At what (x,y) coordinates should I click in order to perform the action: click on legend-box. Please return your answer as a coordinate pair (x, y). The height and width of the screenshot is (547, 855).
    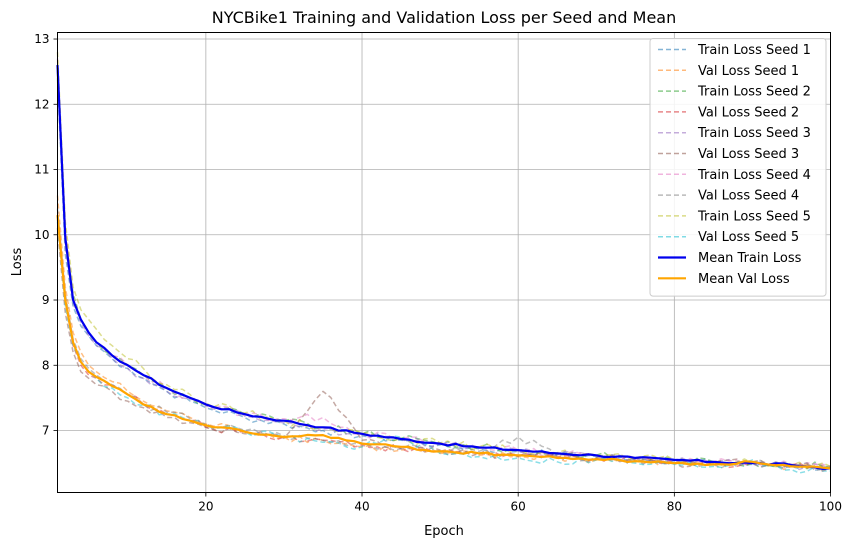
    Looking at the image, I should click on (738, 167).